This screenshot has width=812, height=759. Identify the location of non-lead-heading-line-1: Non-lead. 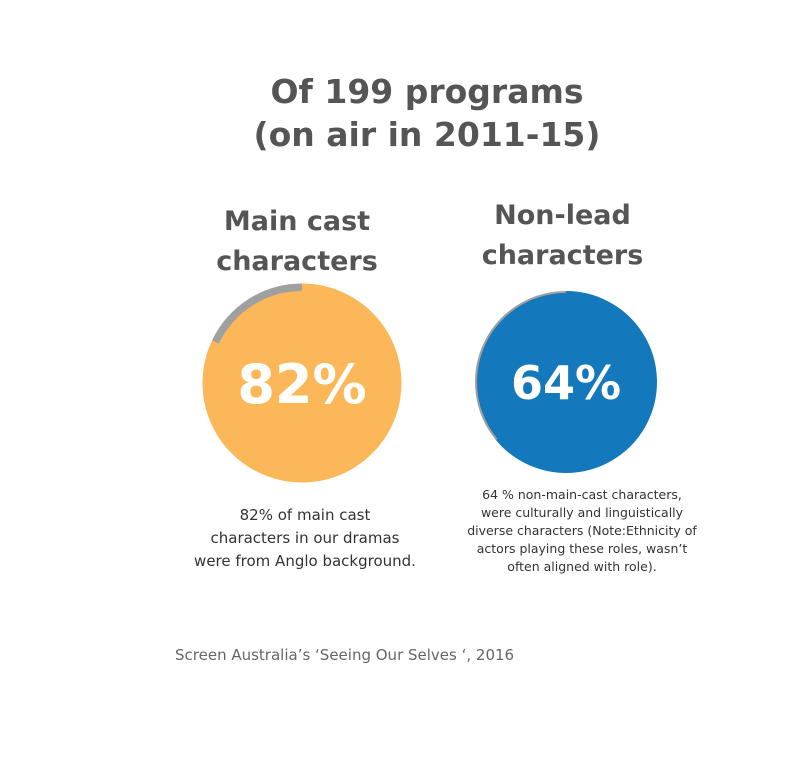
(562, 215).